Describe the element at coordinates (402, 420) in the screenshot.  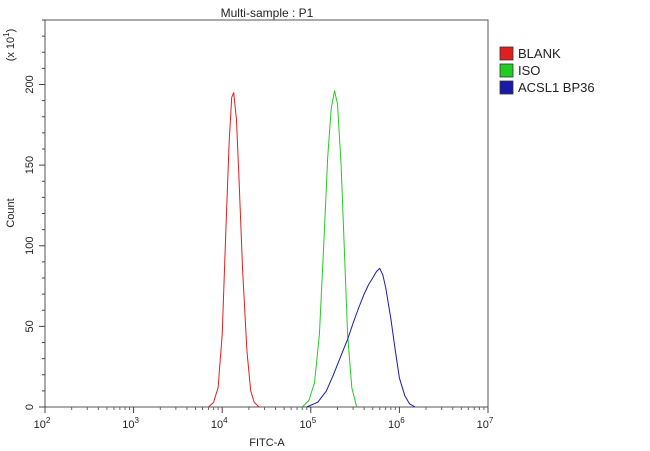
I see `x-tick-exp: 6` at that location.